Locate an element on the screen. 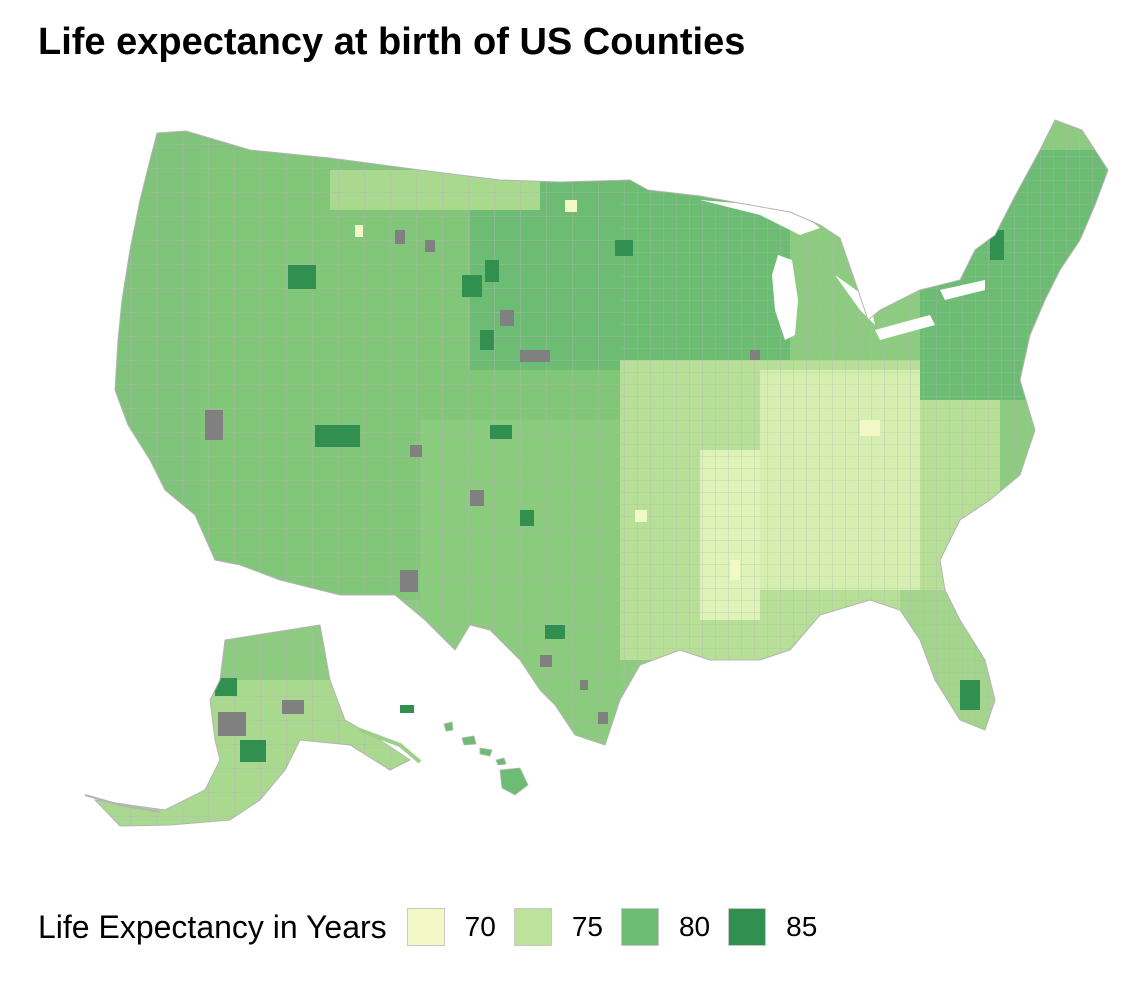  legend: Life Expectancy in Years 70 75 80 85 is located at coordinates (436, 927).